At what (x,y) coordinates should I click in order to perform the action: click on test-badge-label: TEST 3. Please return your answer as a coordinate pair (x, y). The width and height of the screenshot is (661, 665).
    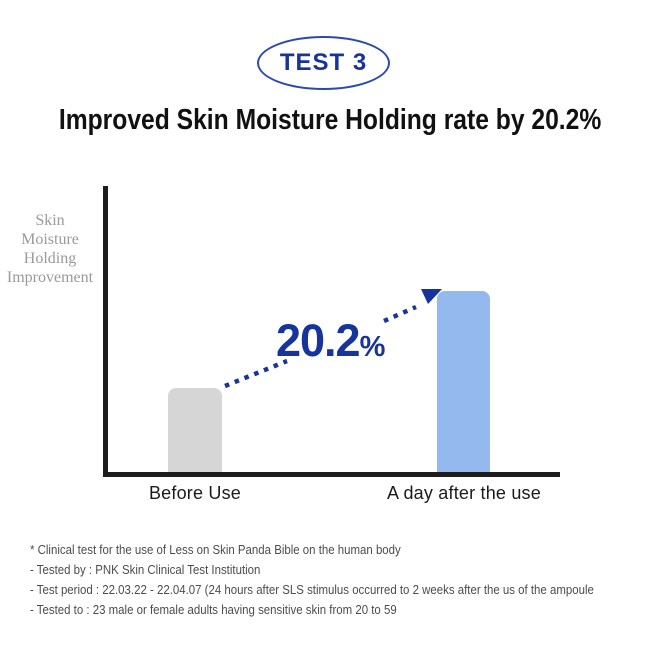
    Looking at the image, I should click on (323, 62).